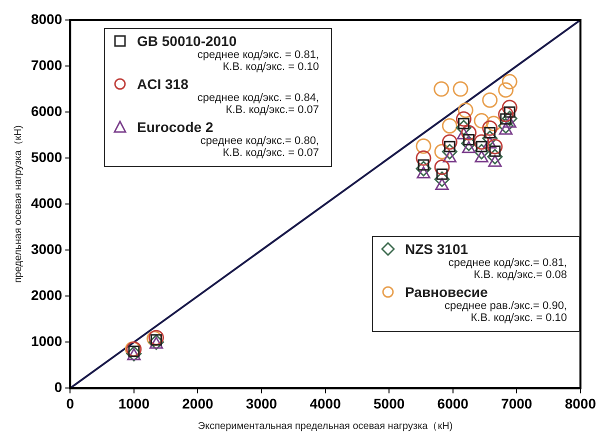 This screenshot has height=444, width=607. What do you see at coordinates (516, 403) in the screenshot?
I see `x-tick-label: 7000` at bounding box center [516, 403].